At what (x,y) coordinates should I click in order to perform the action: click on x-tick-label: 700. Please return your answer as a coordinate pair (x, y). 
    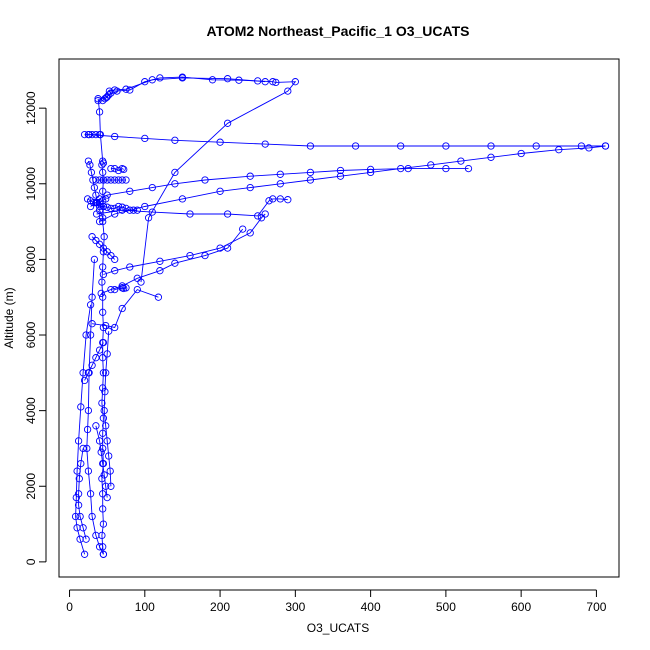
    Looking at the image, I should click on (596, 607).